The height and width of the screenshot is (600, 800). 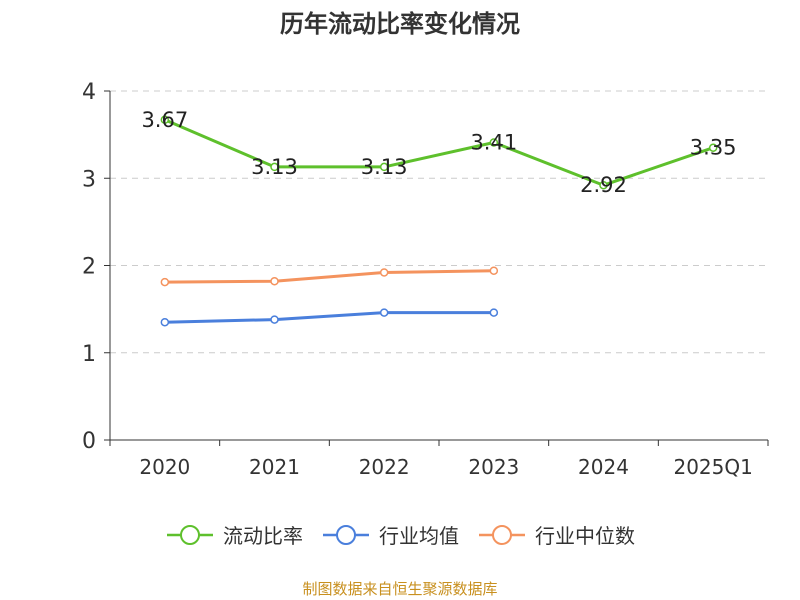 What do you see at coordinates (263, 536) in the screenshot?
I see `legend-label: 流动比率` at bounding box center [263, 536].